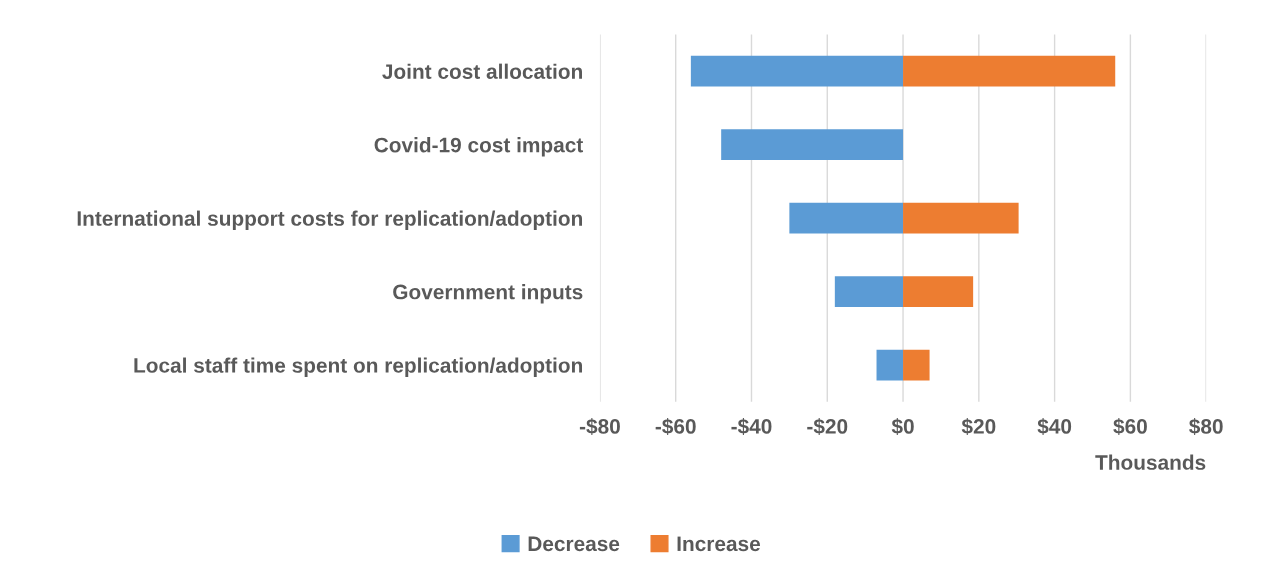  I want to click on x-axis-title: Thousands, so click(1150, 462).